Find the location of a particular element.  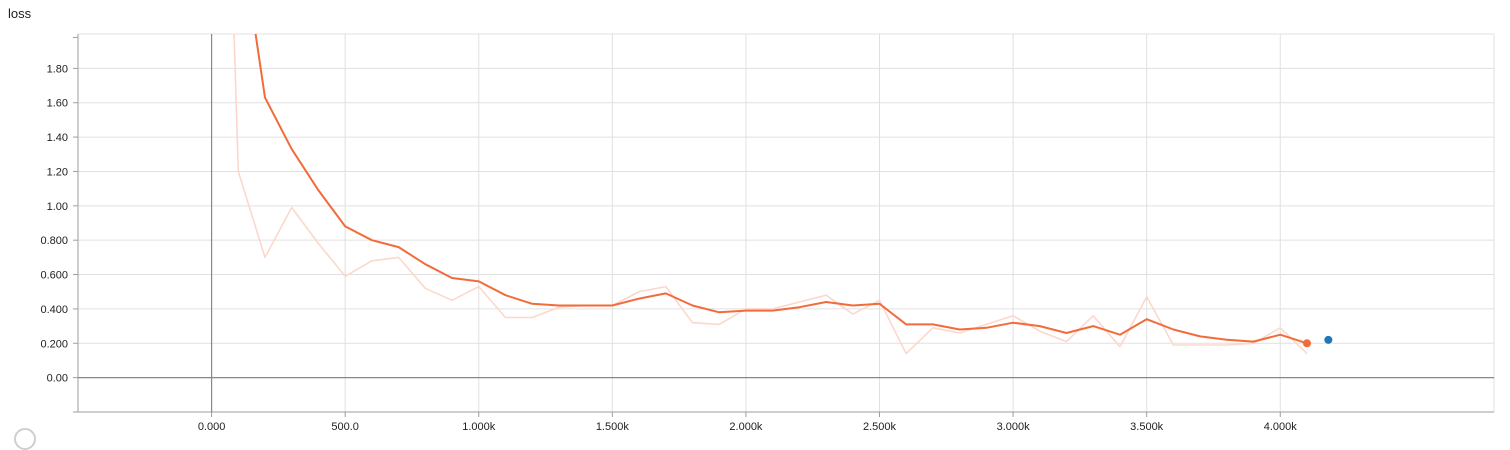

x-tick-label: 500.0 is located at coordinates (345, 427).